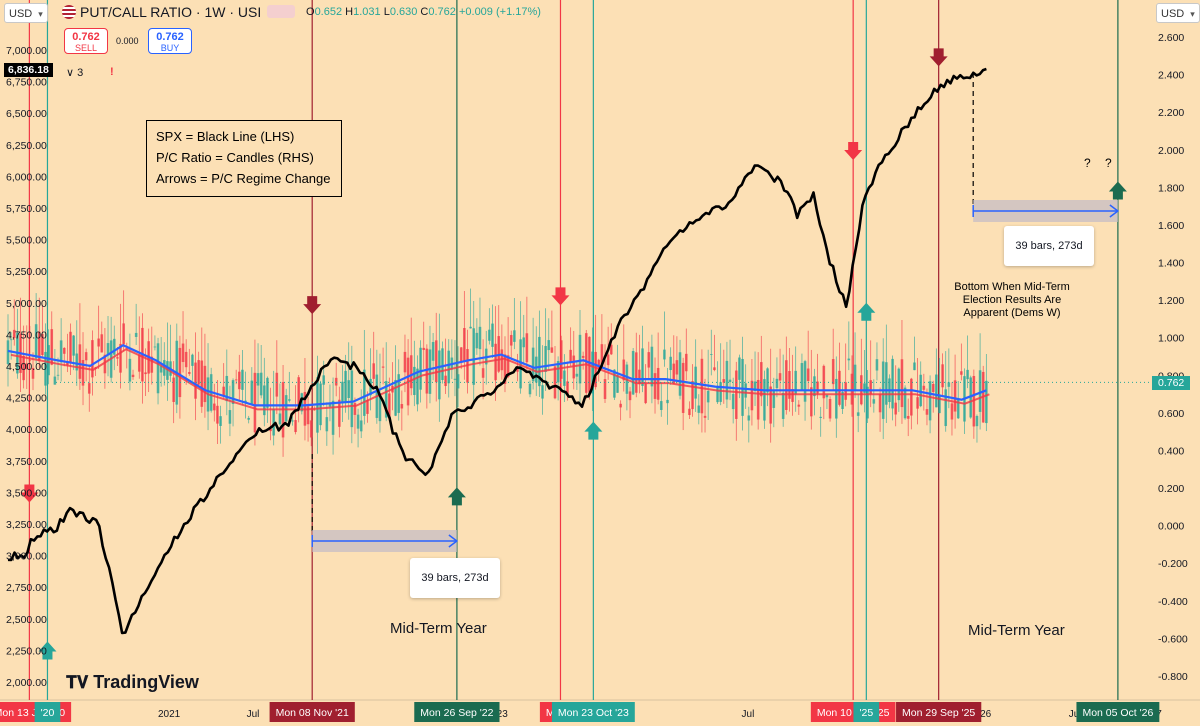 This screenshot has height=726, width=1200. What do you see at coordinates (1173, 639) in the screenshot?
I see `y-right-tick-label: -0.600` at bounding box center [1173, 639].